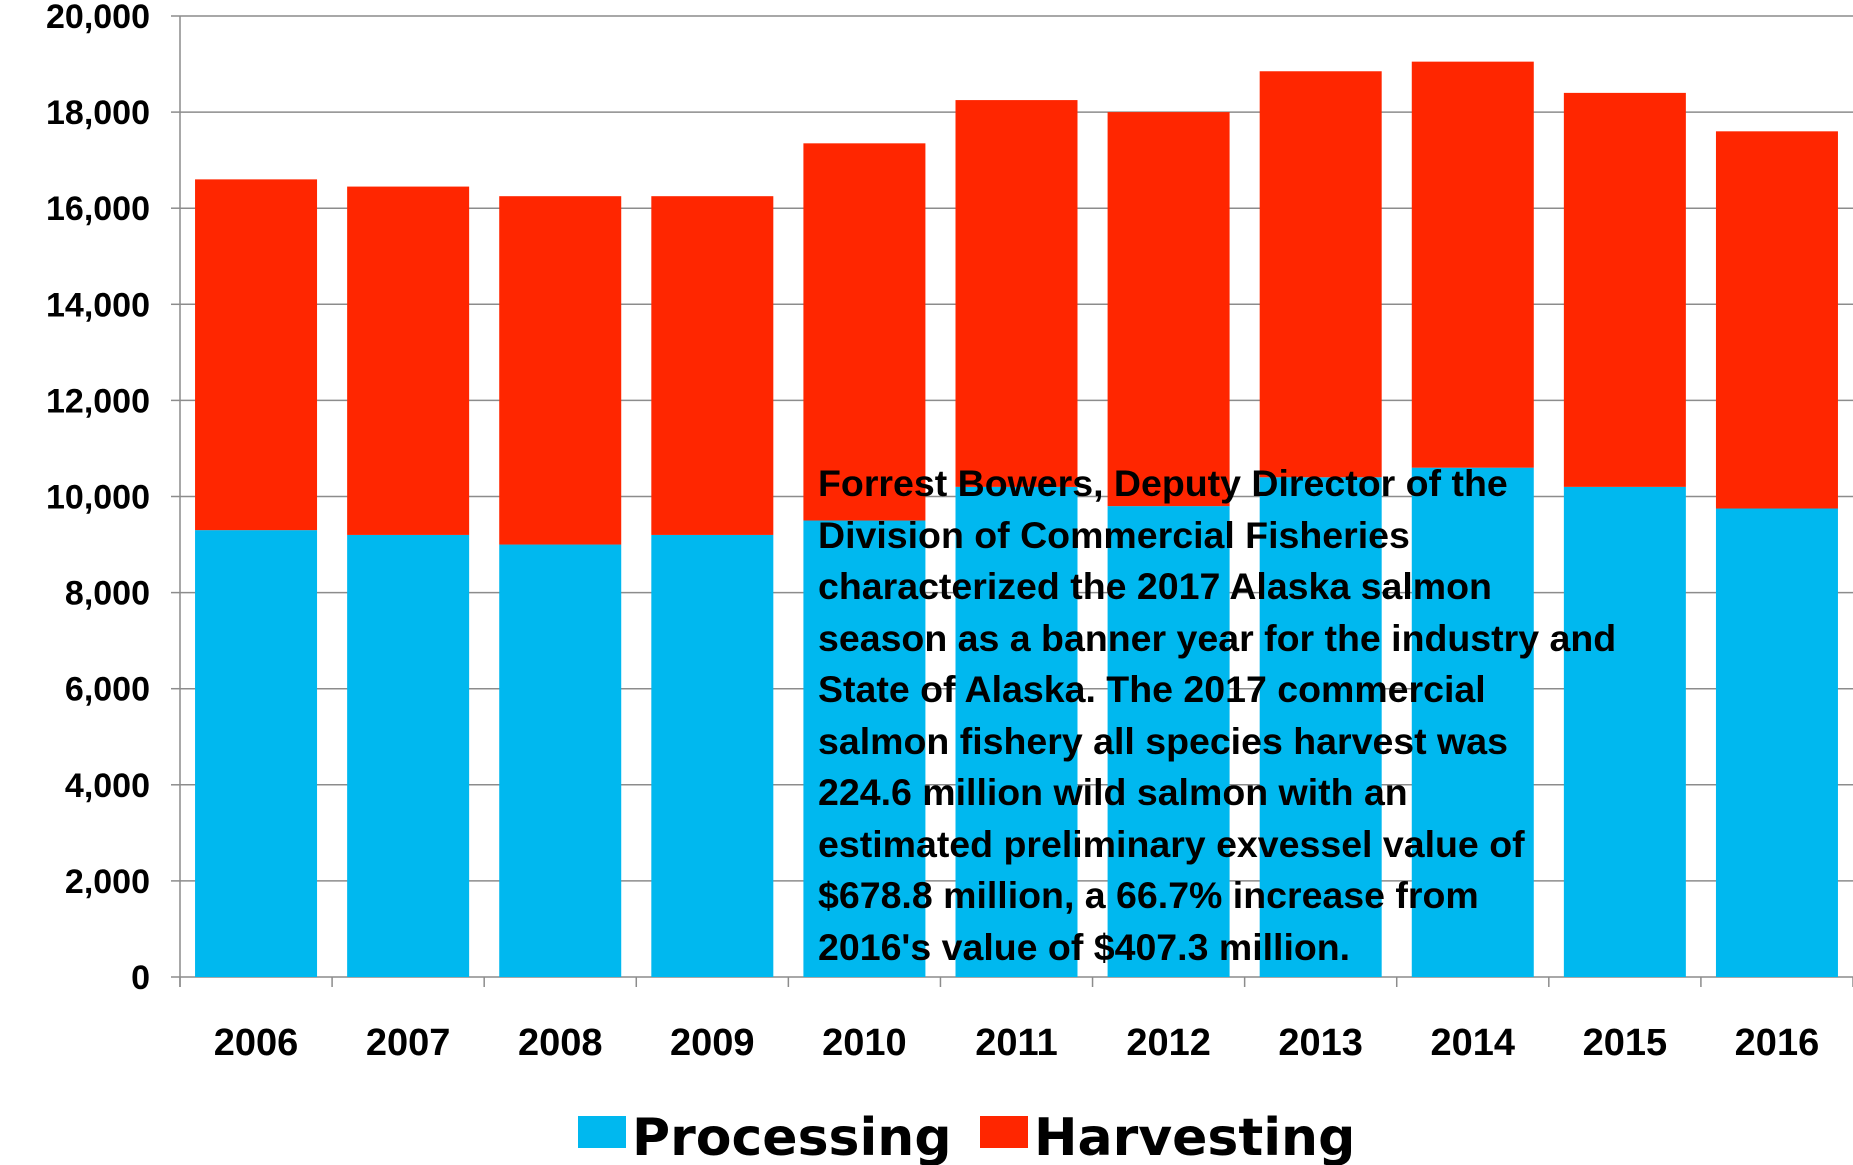 The height and width of the screenshot is (1165, 1853). What do you see at coordinates (1472, 722) in the screenshot?
I see `bar-processing-2014` at bounding box center [1472, 722].